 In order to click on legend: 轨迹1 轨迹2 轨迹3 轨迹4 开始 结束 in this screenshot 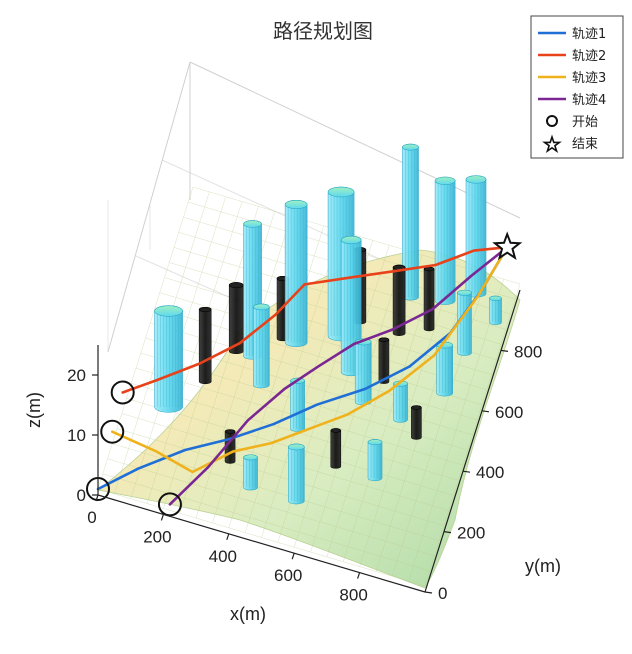, I will do `click(577, 87)`.